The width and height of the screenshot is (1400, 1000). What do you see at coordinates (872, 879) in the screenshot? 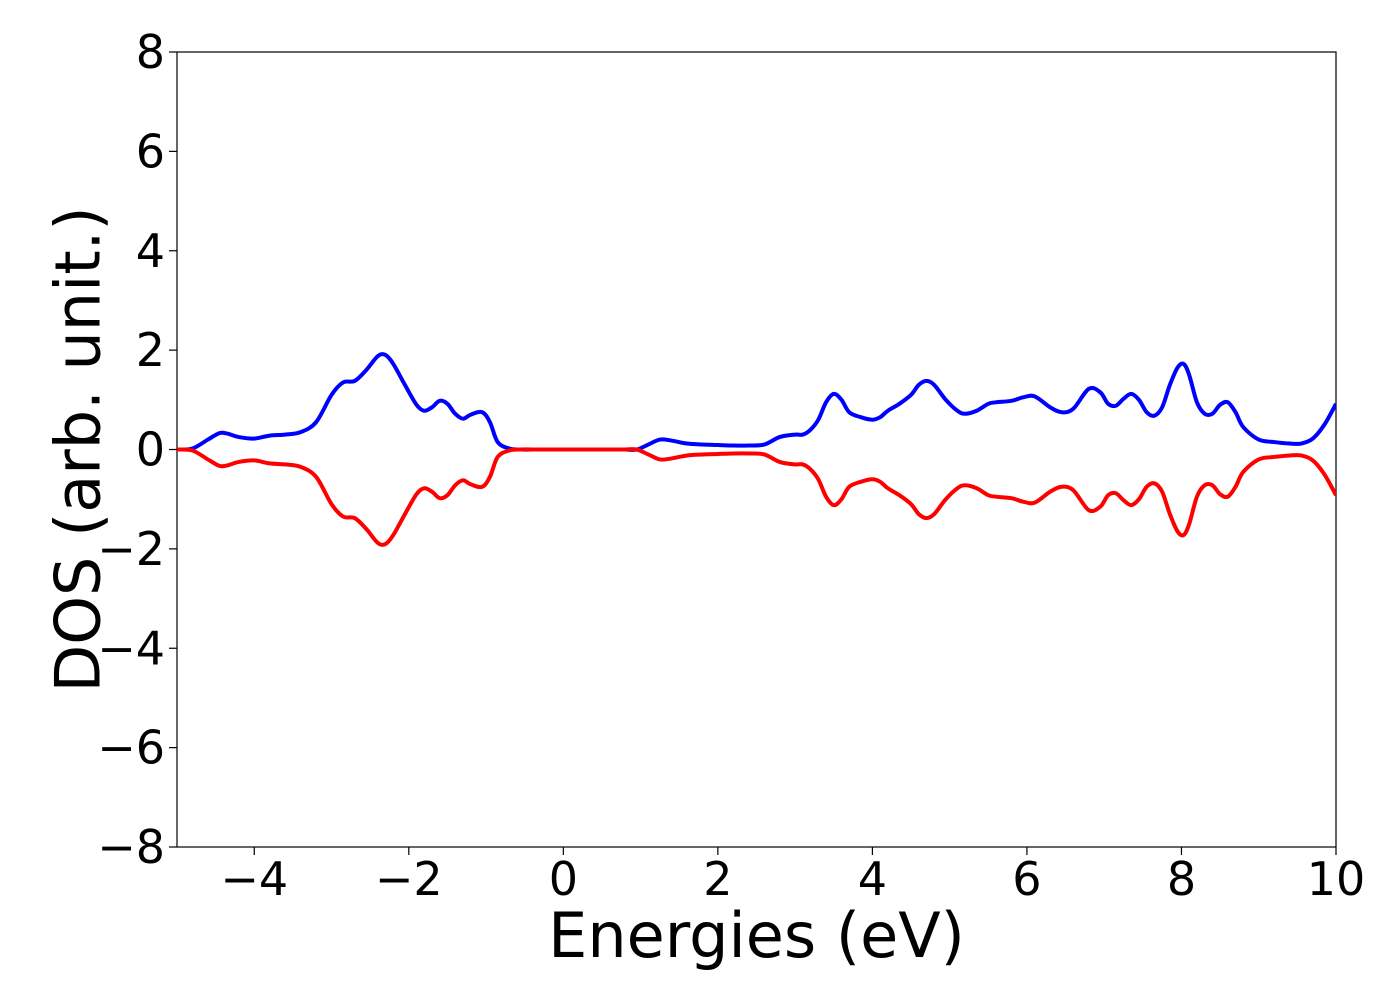
I see `x-tick-label: 4` at bounding box center [872, 879].